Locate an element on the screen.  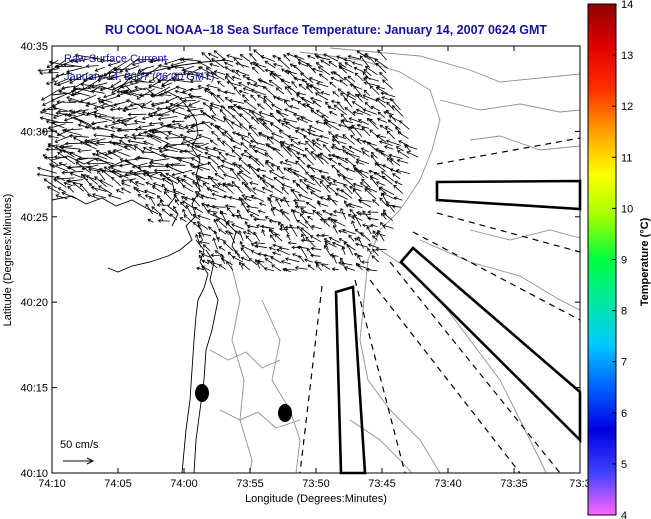
x-tick-label: 74:10 is located at coordinates (52, 484).